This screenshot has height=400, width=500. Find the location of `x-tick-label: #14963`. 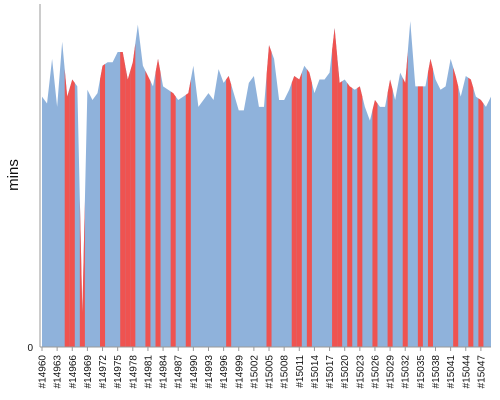

x-tick-label: #14963 is located at coordinates (58, 372).